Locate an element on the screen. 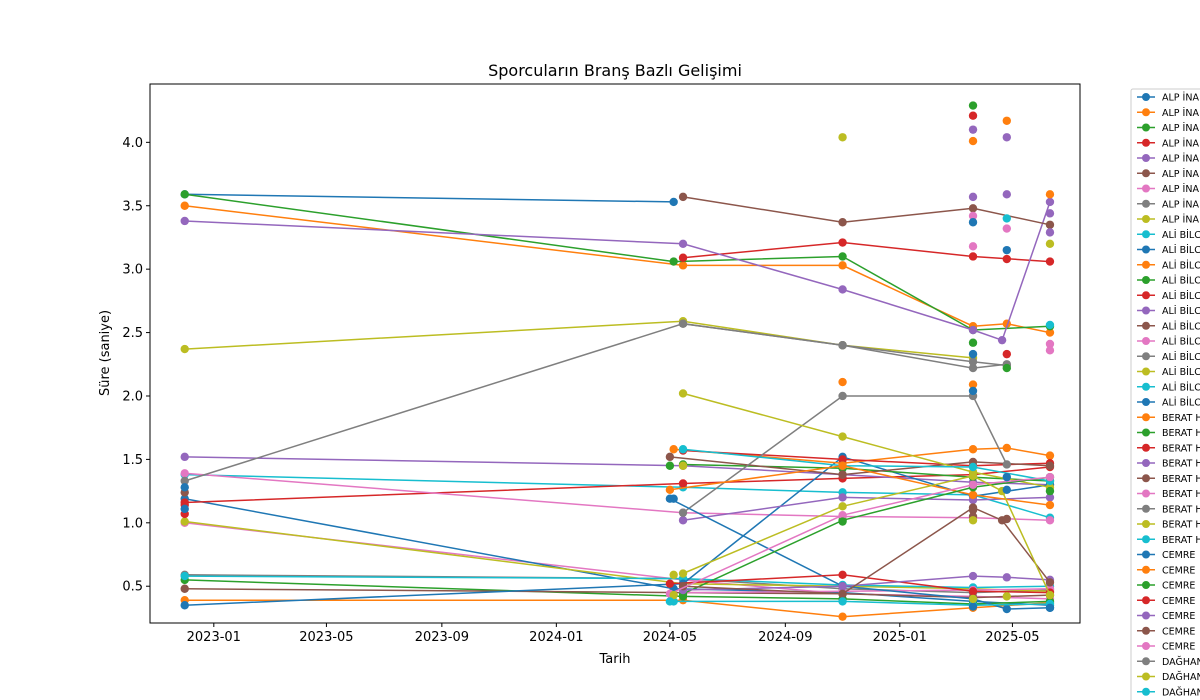  x-axis-label: Tarih is located at coordinates (615, 659).